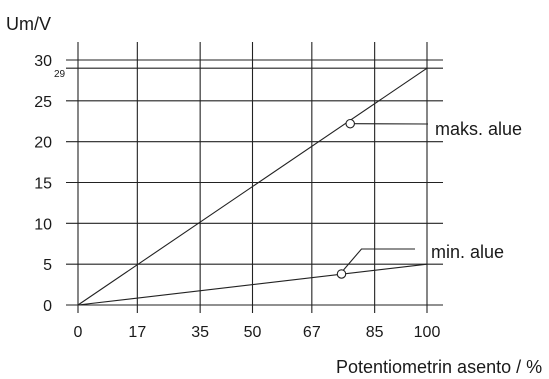 The height and width of the screenshot is (379, 549). What do you see at coordinates (60, 74) in the screenshot?
I see `y-tick-label-extra: 29` at bounding box center [60, 74].